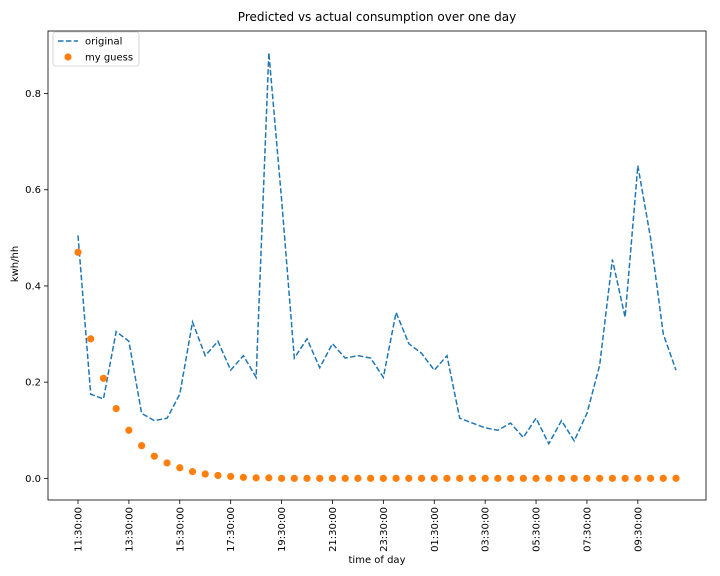 The height and width of the screenshot is (576, 720). What do you see at coordinates (109, 58) in the screenshot?
I see `legend-label: my guess` at bounding box center [109, 58].